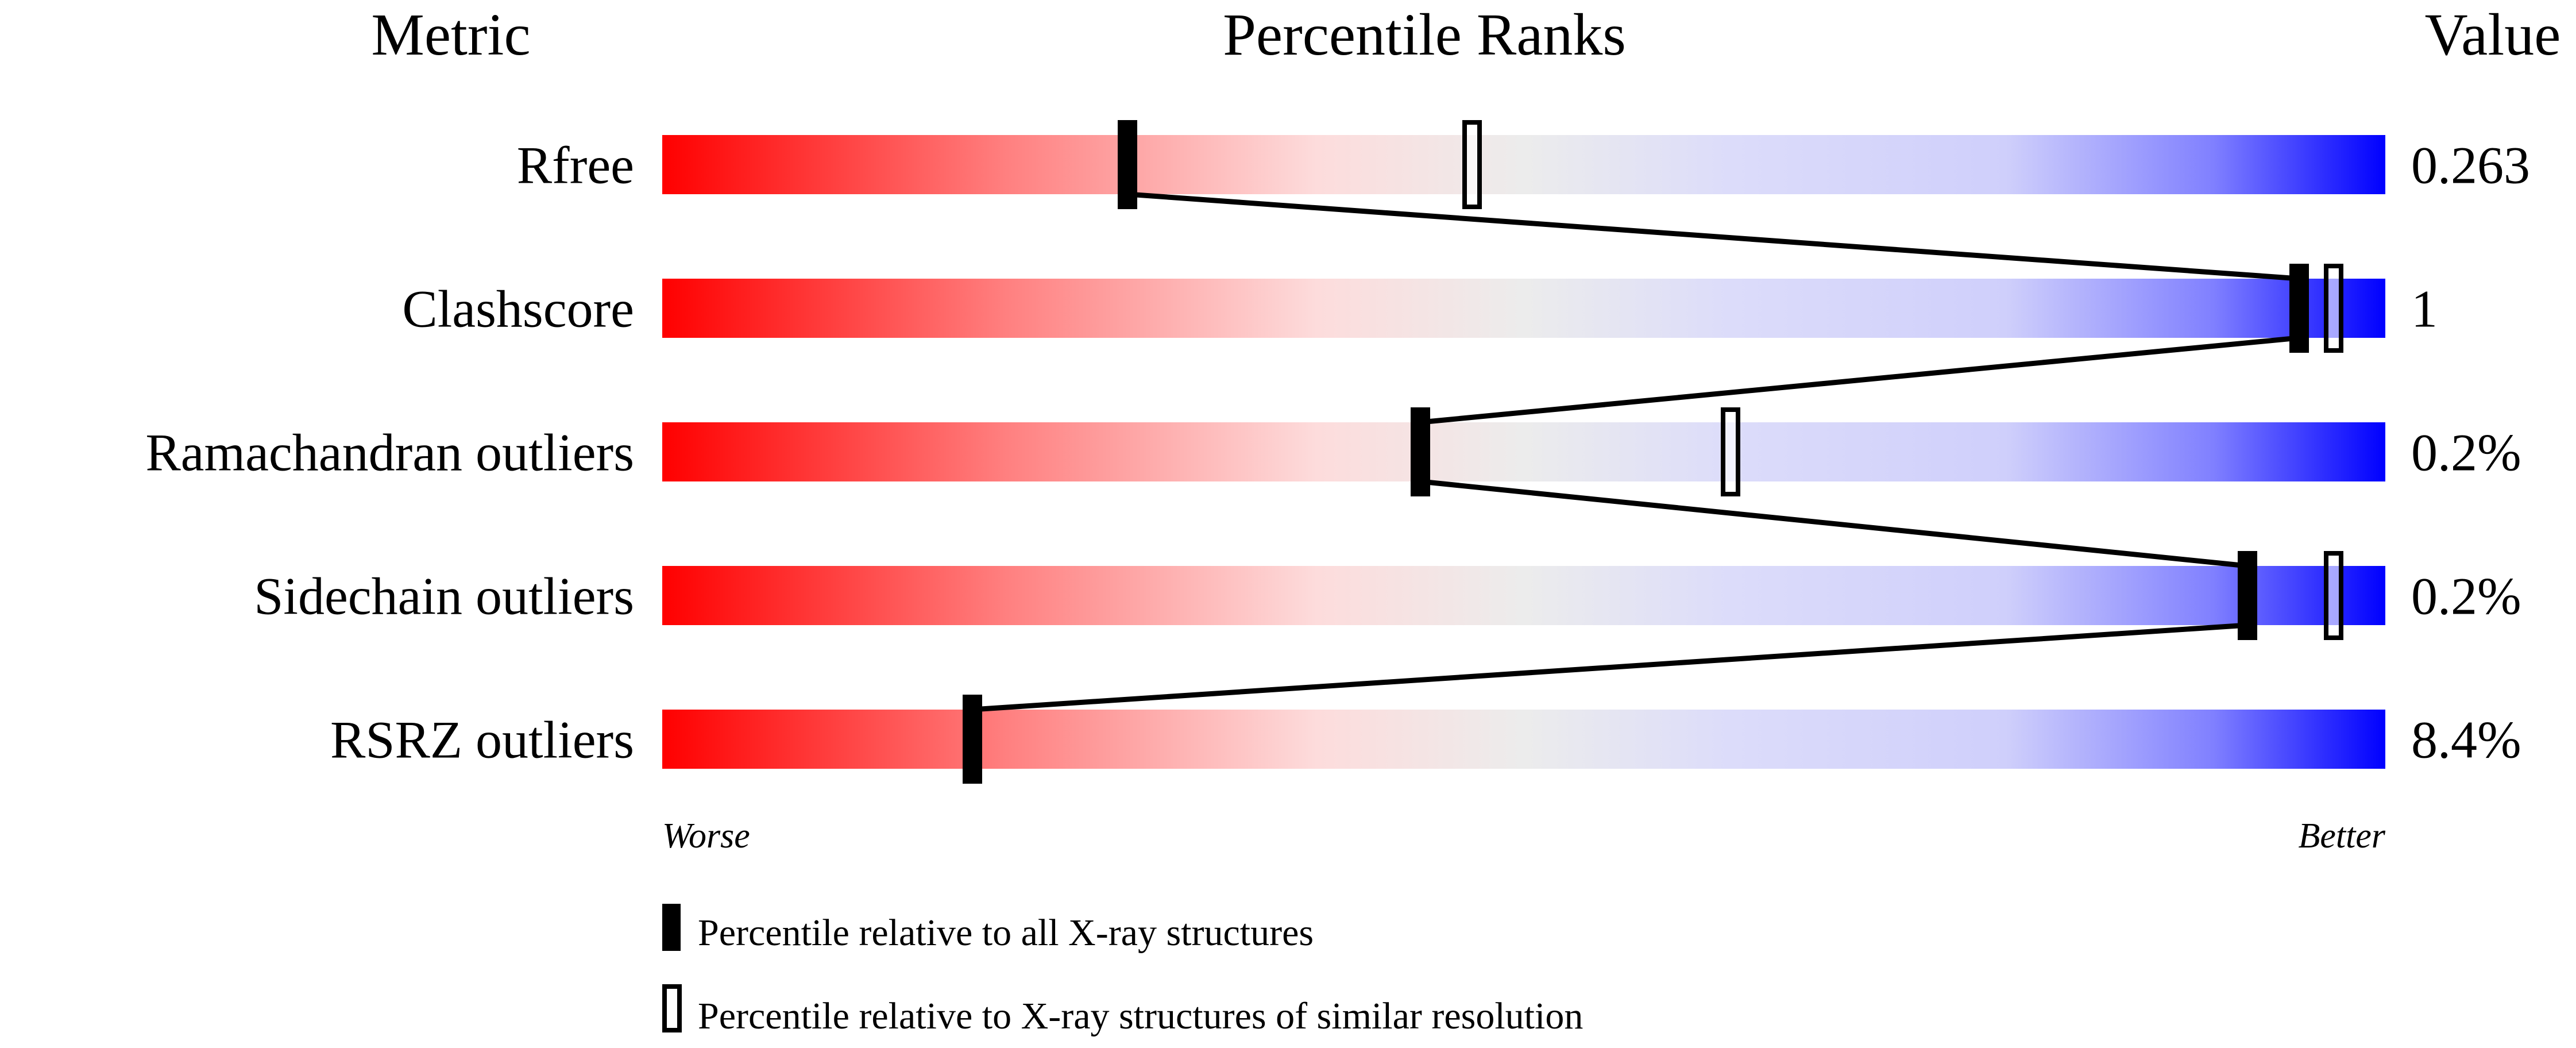 The width and height of the screenshot is (2576, 1048). Describe the element at coordinates (444, 597) in the screenshot. I see `metric-label: Sidechain outliers` at that location.